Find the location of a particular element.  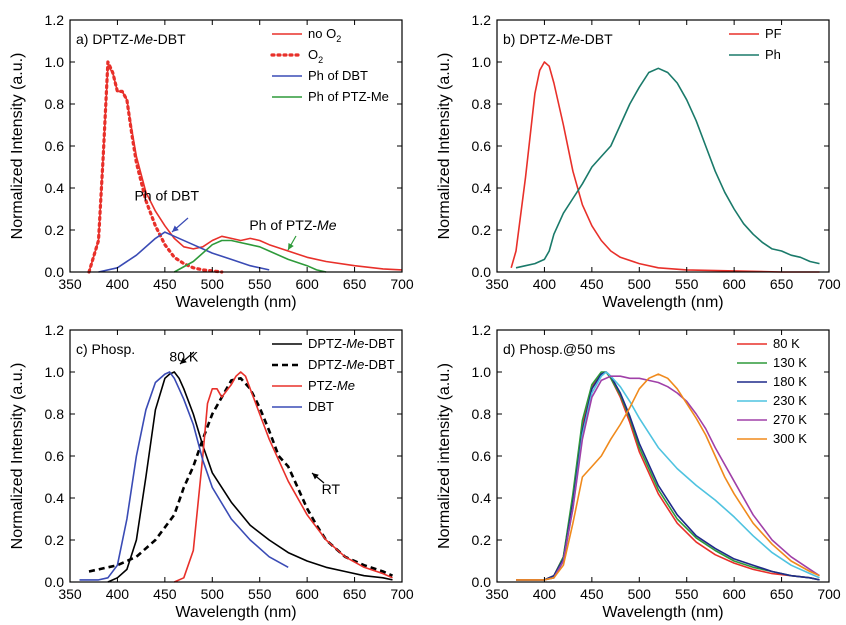

legend-label: 180 K is located at coordinates (790, 381).